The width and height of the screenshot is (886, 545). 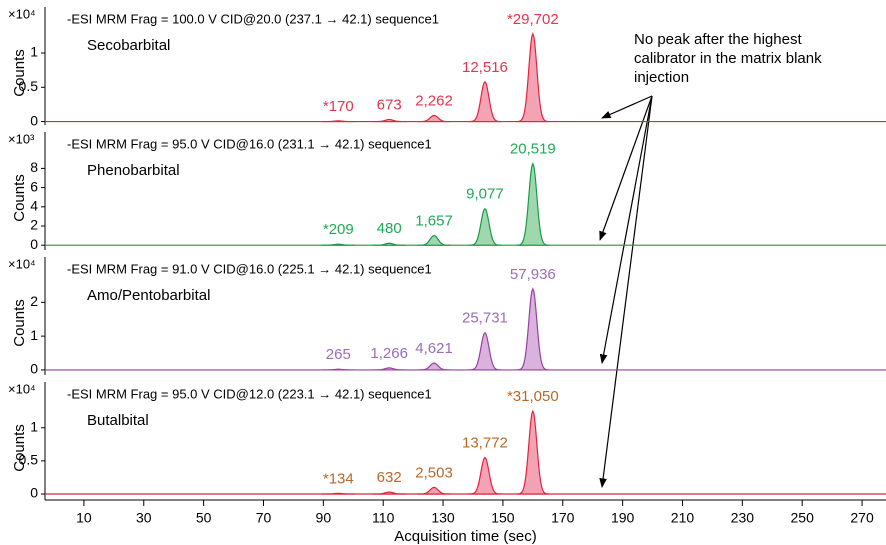 I want to click on peak-label: 13,772, so click(x=485, y=443).